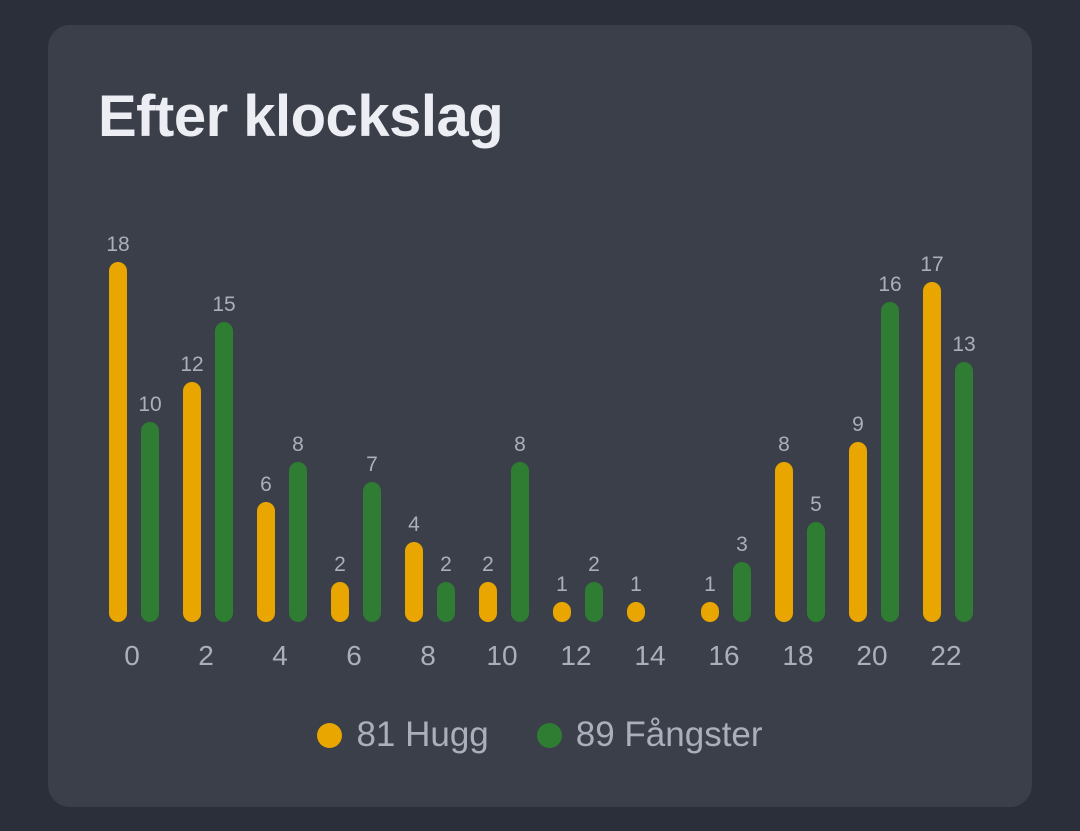  What do you see at coordinates (206, 655) in the screenshot?
I see `x-tick-2: 2` at bounding box center [206, 655].